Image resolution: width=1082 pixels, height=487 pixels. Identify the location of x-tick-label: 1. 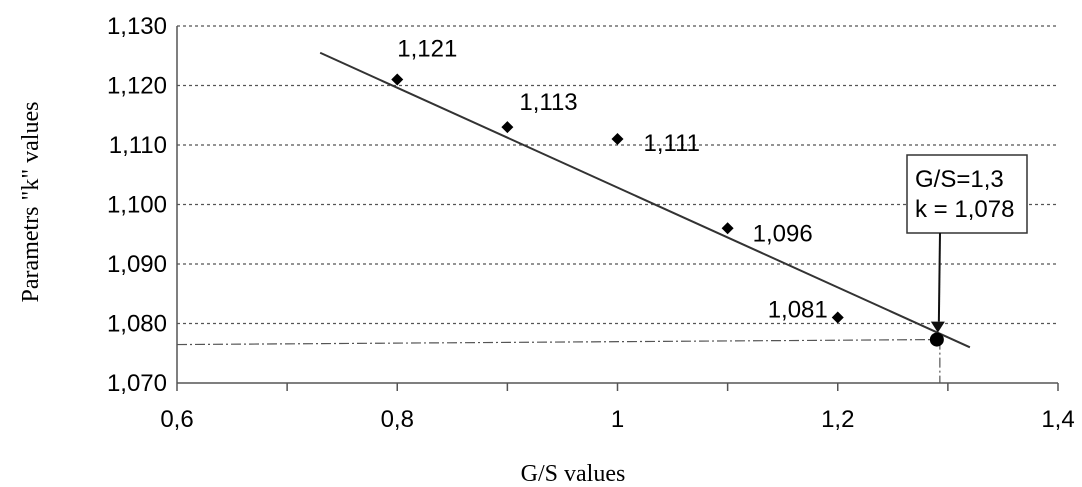
(617, 419).